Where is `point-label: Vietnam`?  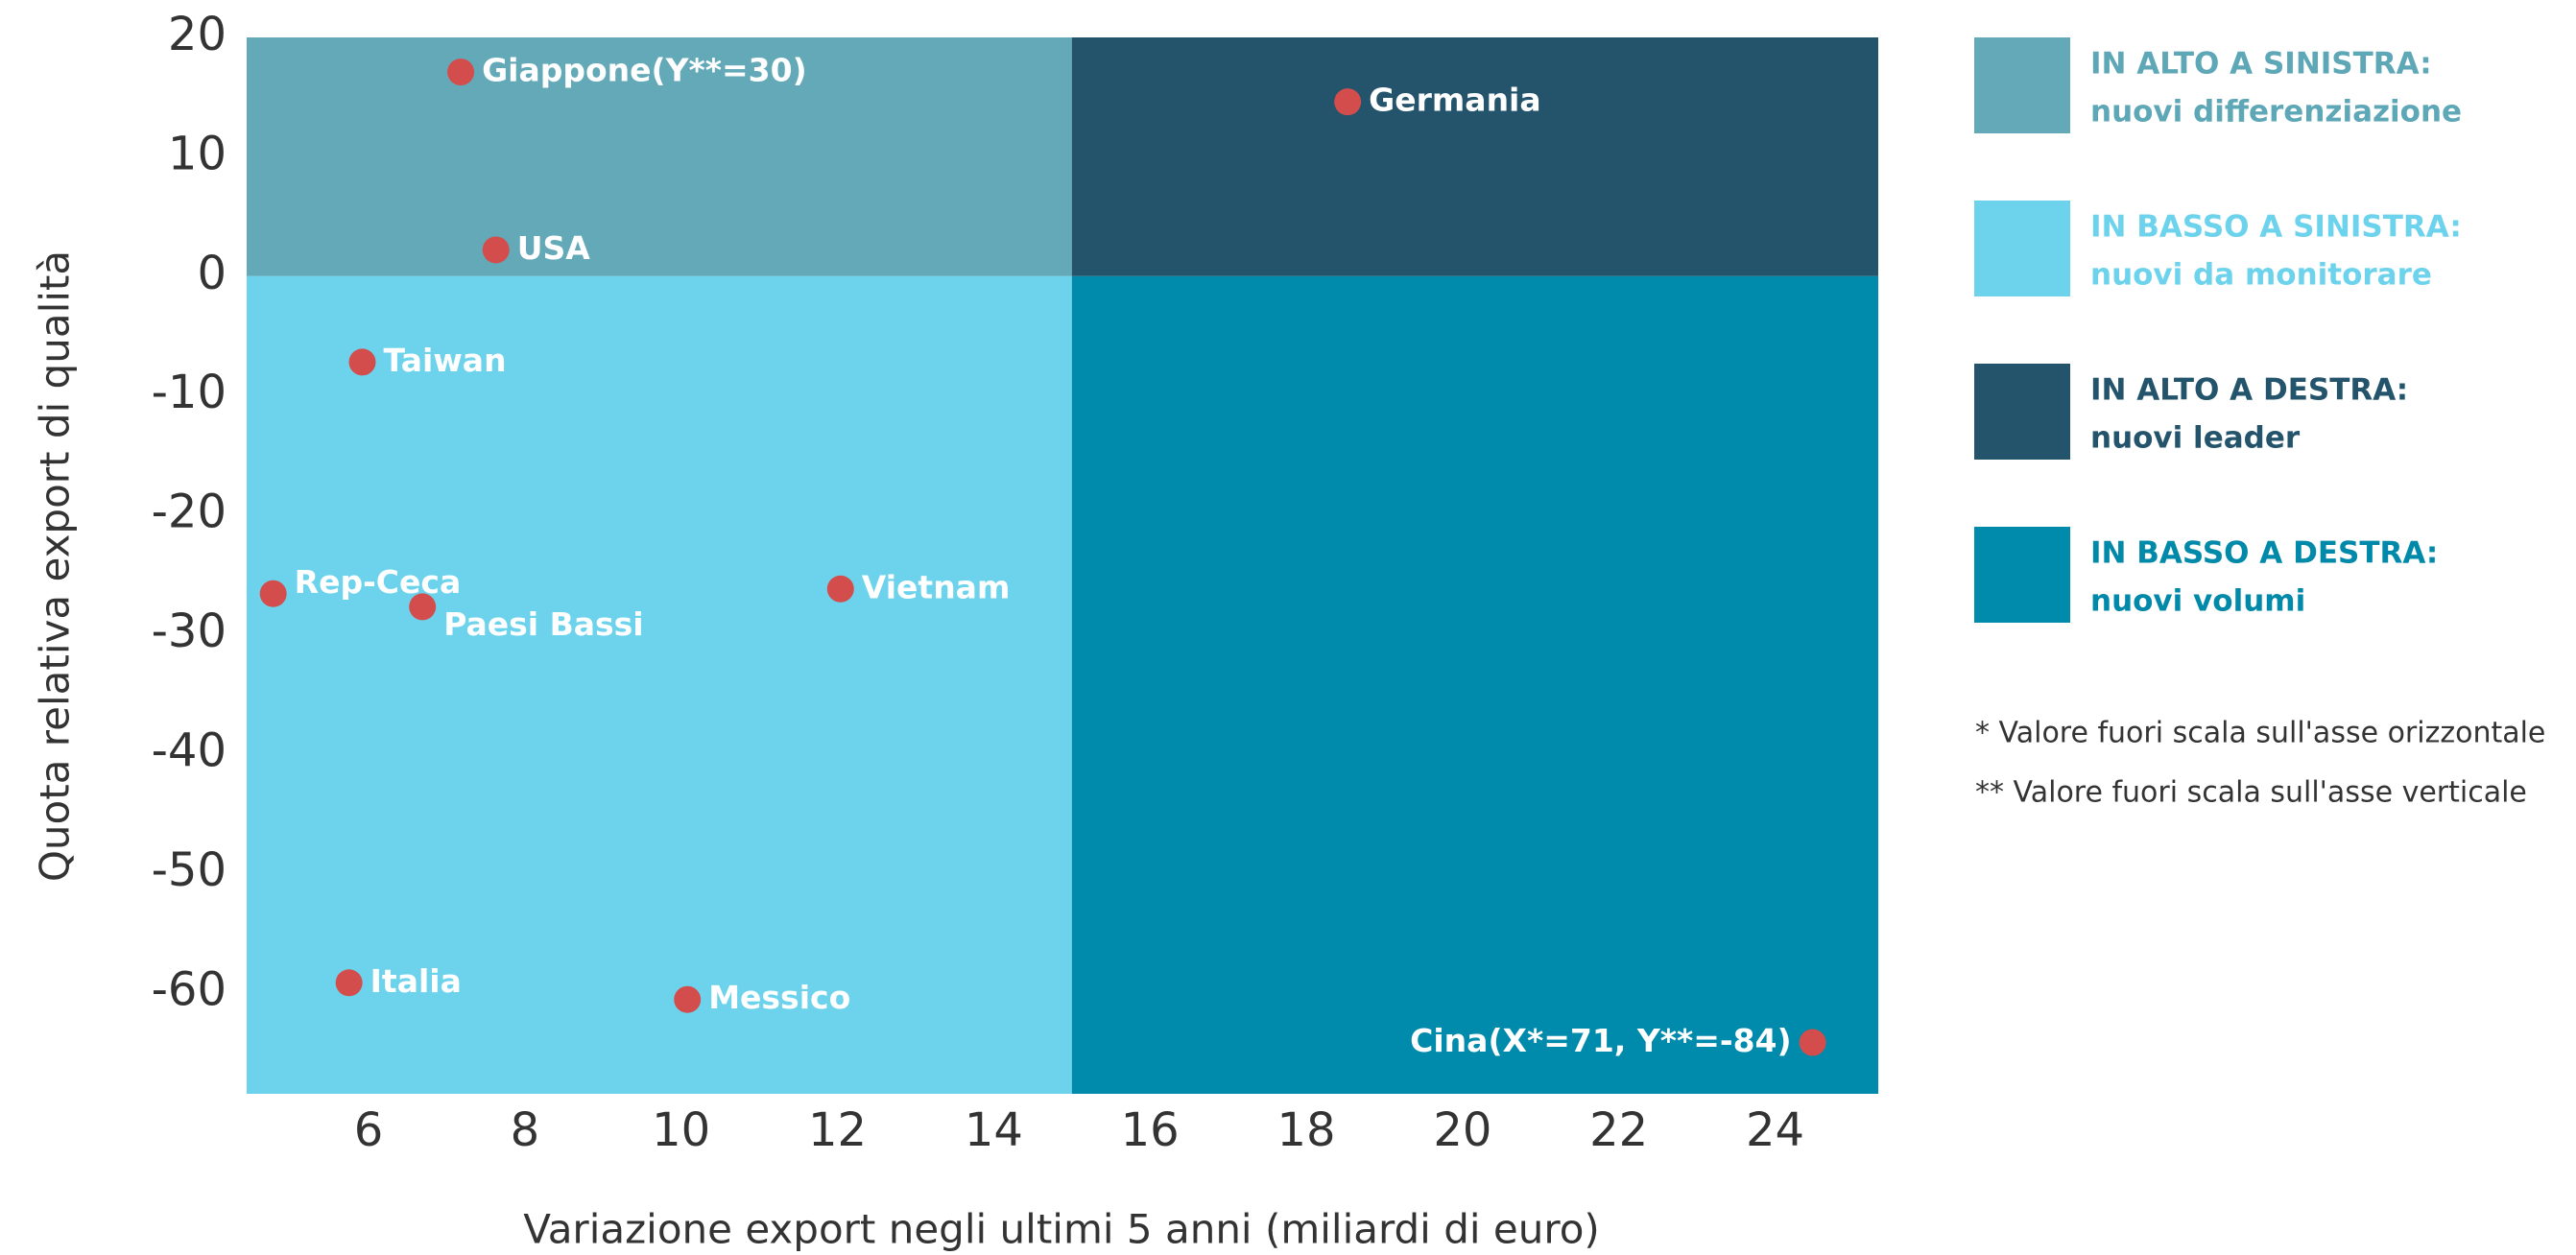 point-label: Vietnam is located at coordinates (936, 586).